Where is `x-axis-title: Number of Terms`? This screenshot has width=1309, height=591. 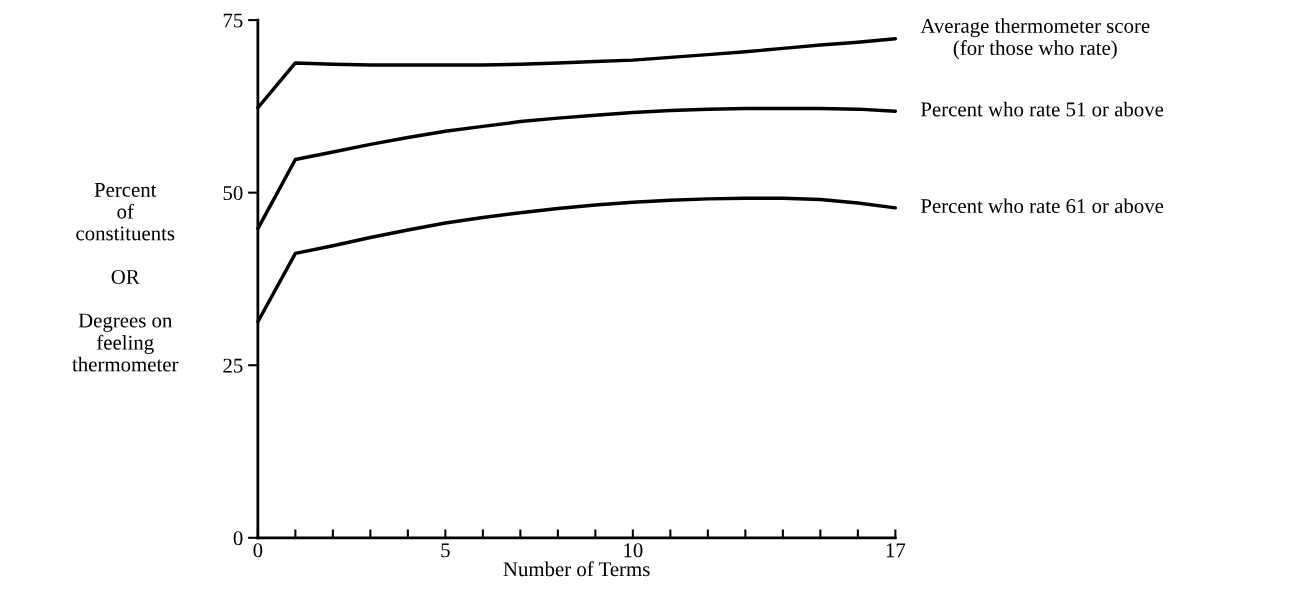 x-axis-title: Number of Terms is located at coordinates (576, 569).